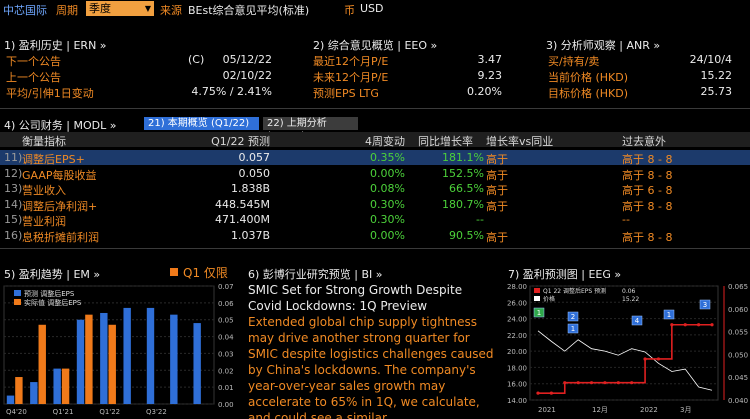  What do you see at coordinates (310, 129) in the screenshot?
I see `tab-prior-analysis: 22) 上期分析 (Q4/21)` at bounding box center [310, 129].